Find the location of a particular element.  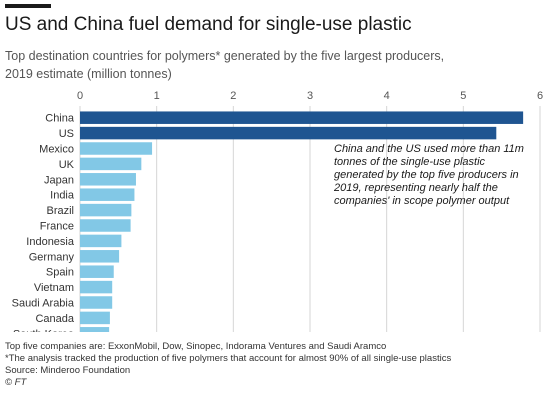

bar-us is located at coordinates (288, 133).